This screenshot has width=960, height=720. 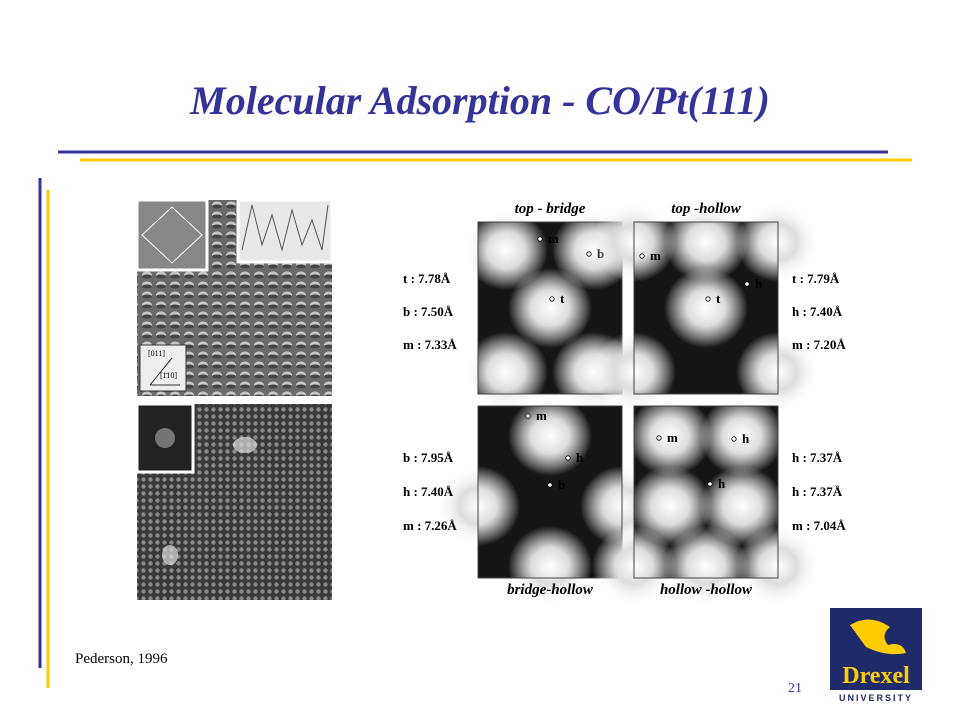 I want to click on panel-label: top -hollow, so click(x=706, y=209).